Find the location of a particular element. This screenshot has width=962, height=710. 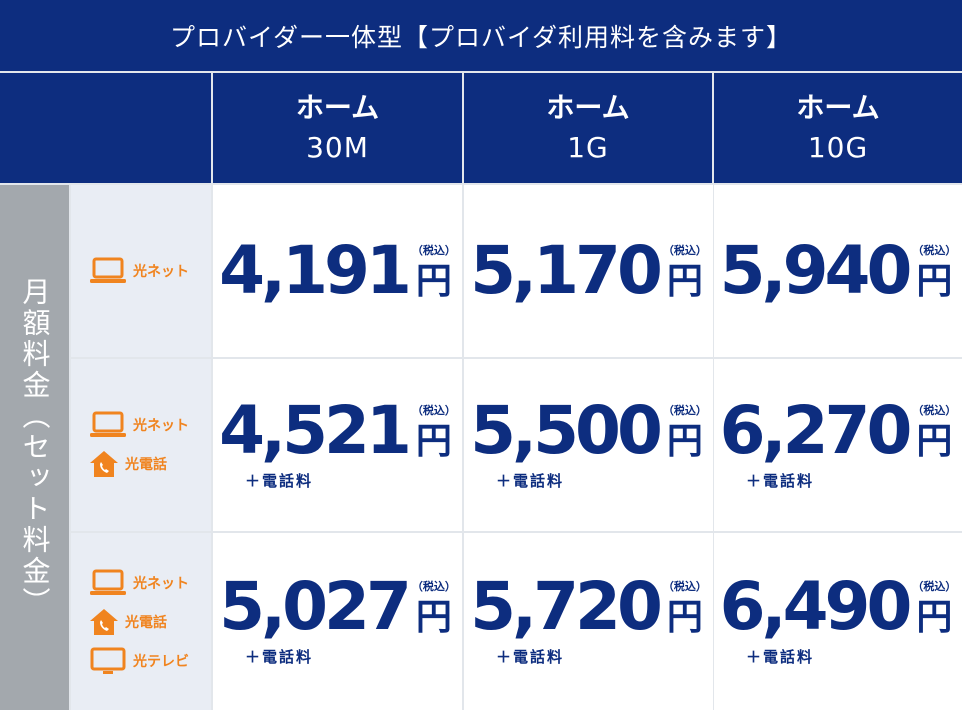

price-cell-r3-30m: 5,027 （税込） 円 ＋電話料 is located at coordinates (337, 621).